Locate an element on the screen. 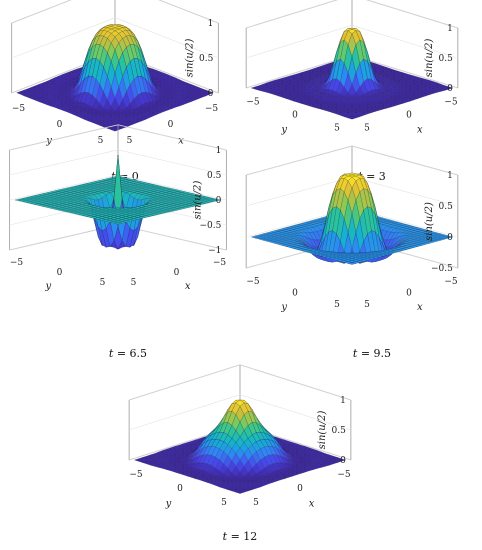 The width and height of the screenshot is (482, 550). panel-caption: t = 6.5 is located at coordinates (128, 353).